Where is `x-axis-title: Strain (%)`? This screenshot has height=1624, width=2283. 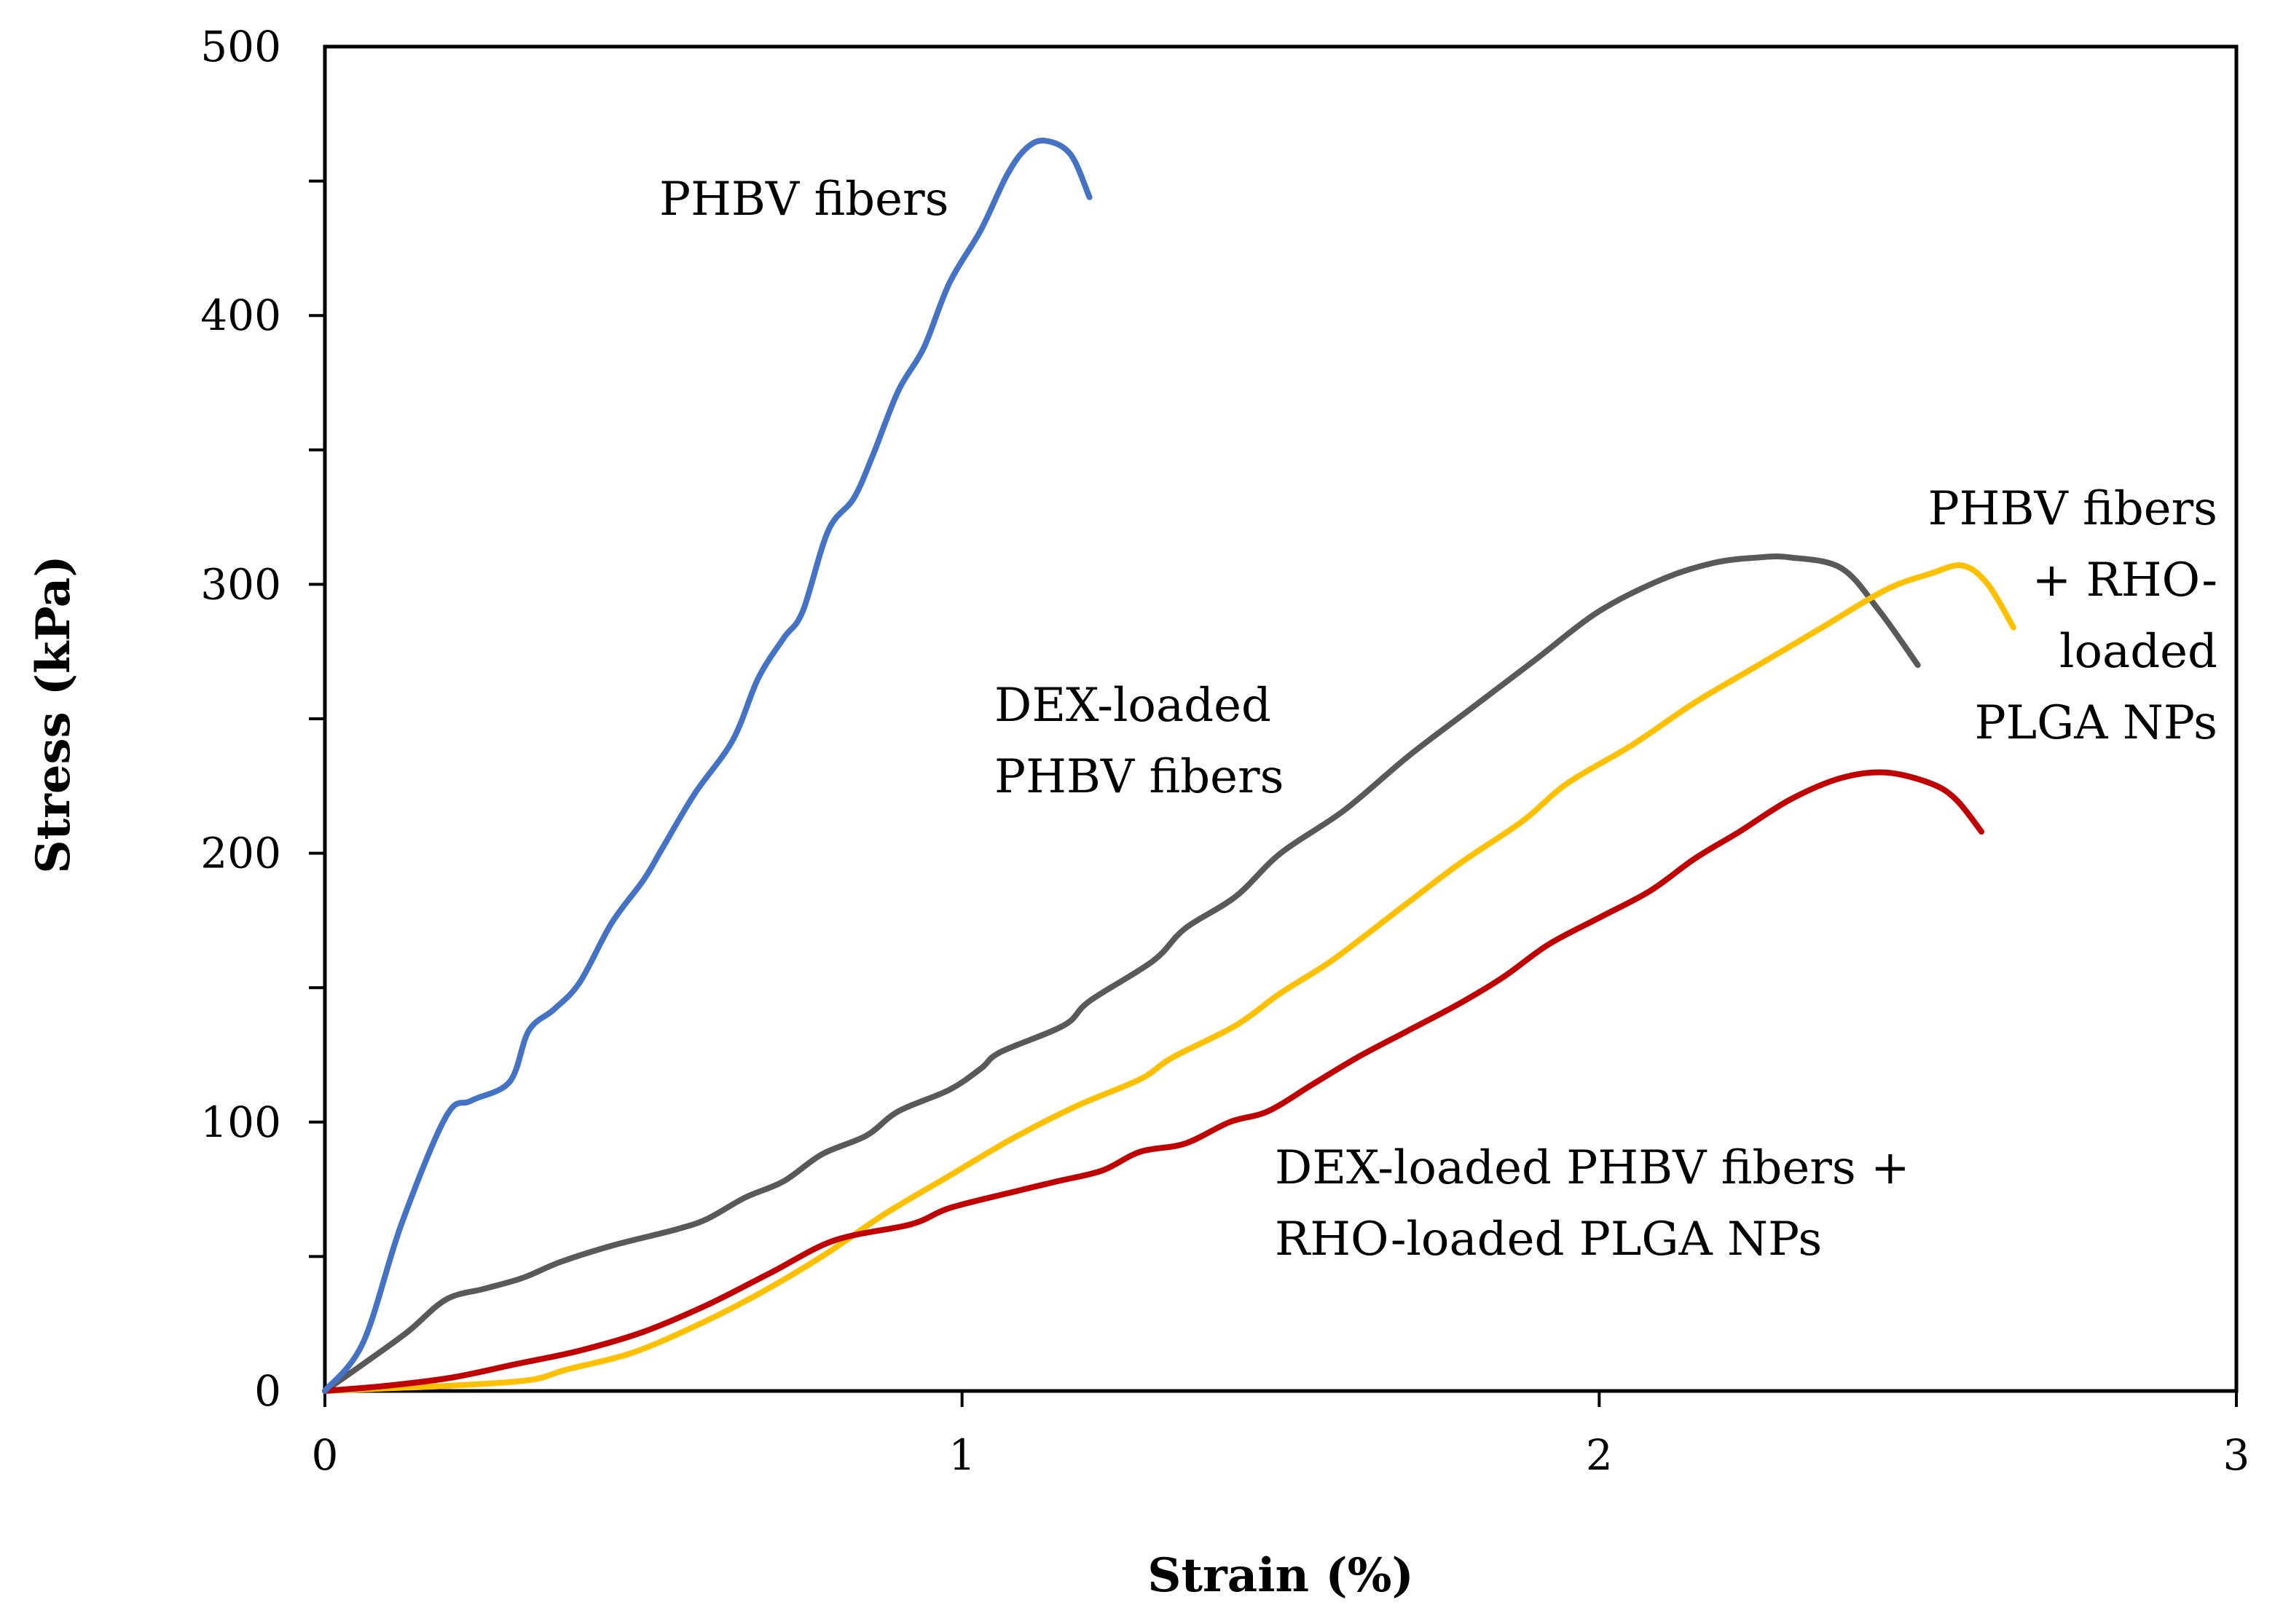
x-axis-title: Strain (%) is located at coordinates (1280, 1575).